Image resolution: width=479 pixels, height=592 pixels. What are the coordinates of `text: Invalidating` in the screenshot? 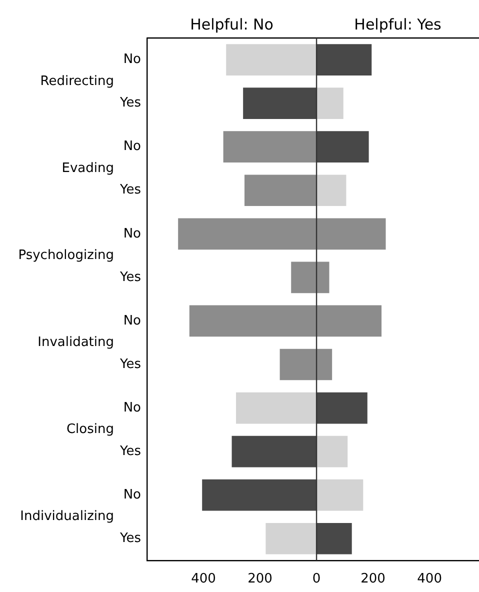 It's located at (76, 342).